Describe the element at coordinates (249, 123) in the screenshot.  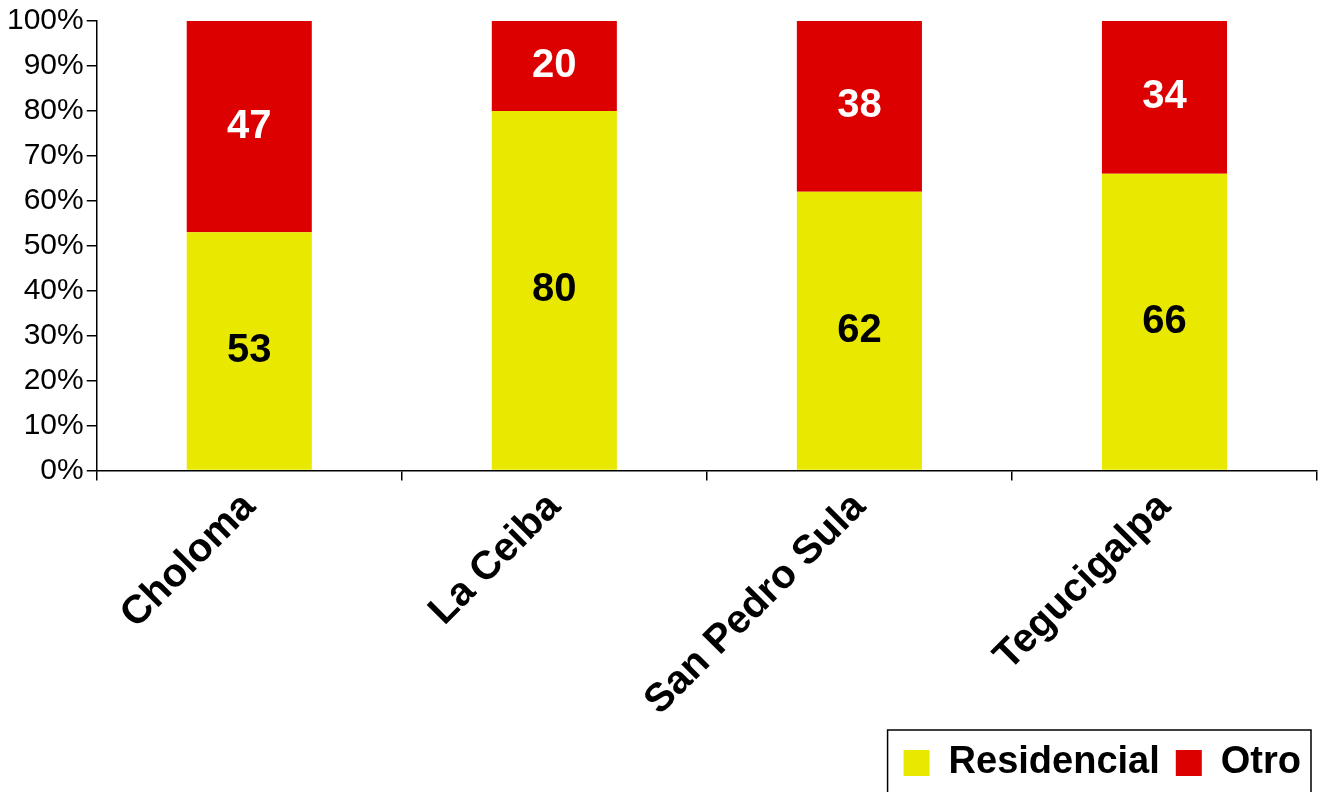
I see `data-label: 47` at that location.